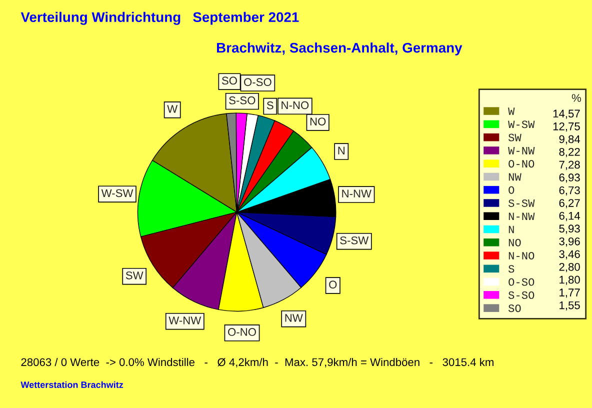 Image resolution: width=592 pixels, height=408 pixels. What do you see at coordinates (270, 105) in the screenshot?
I see `slice-label: S` at bounding box center [270, 105].